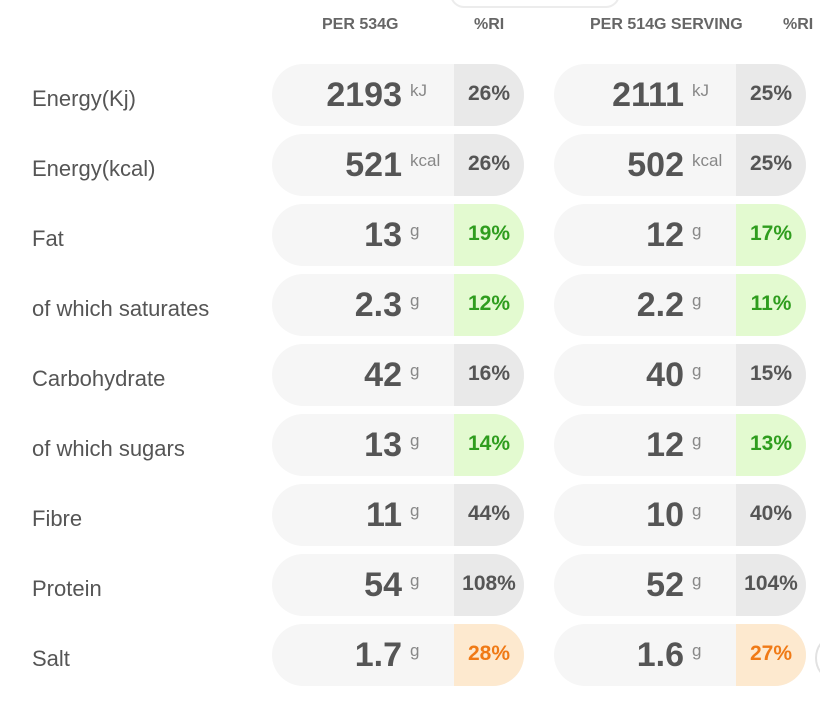  I want to click on ri-percent-badge: 44%, so click(489, 515).